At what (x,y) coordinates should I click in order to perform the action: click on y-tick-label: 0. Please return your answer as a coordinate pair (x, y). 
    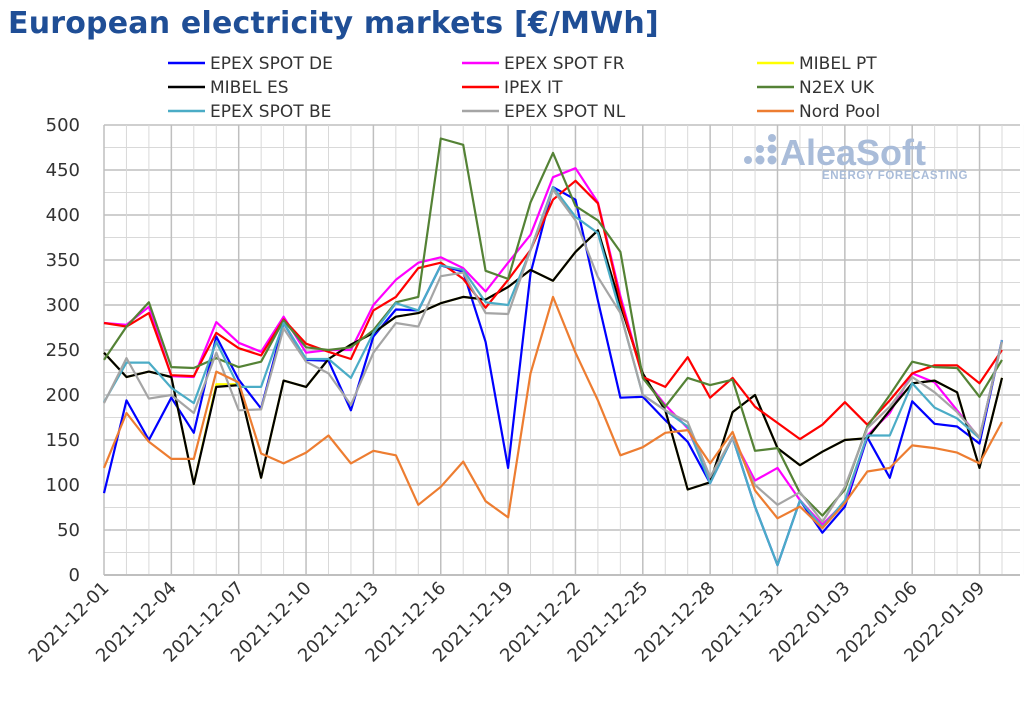
    Looking at the image, I should click on (74, 575).